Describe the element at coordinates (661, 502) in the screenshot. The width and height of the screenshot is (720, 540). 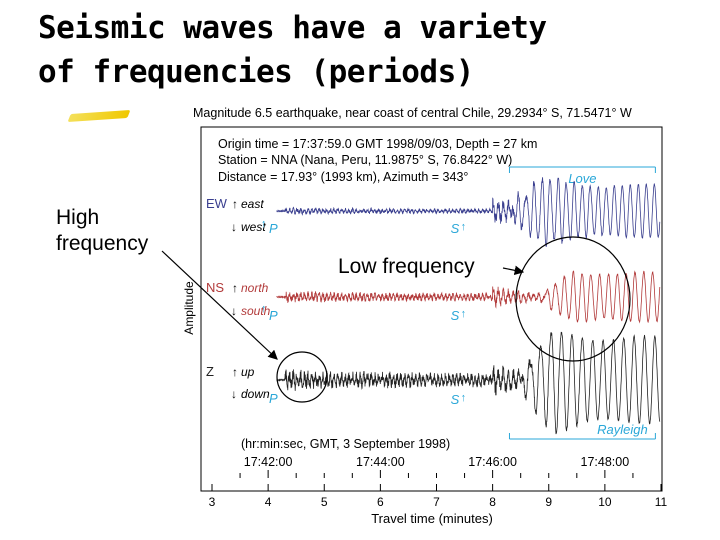
I see `x-tick-label: 11` at that location.